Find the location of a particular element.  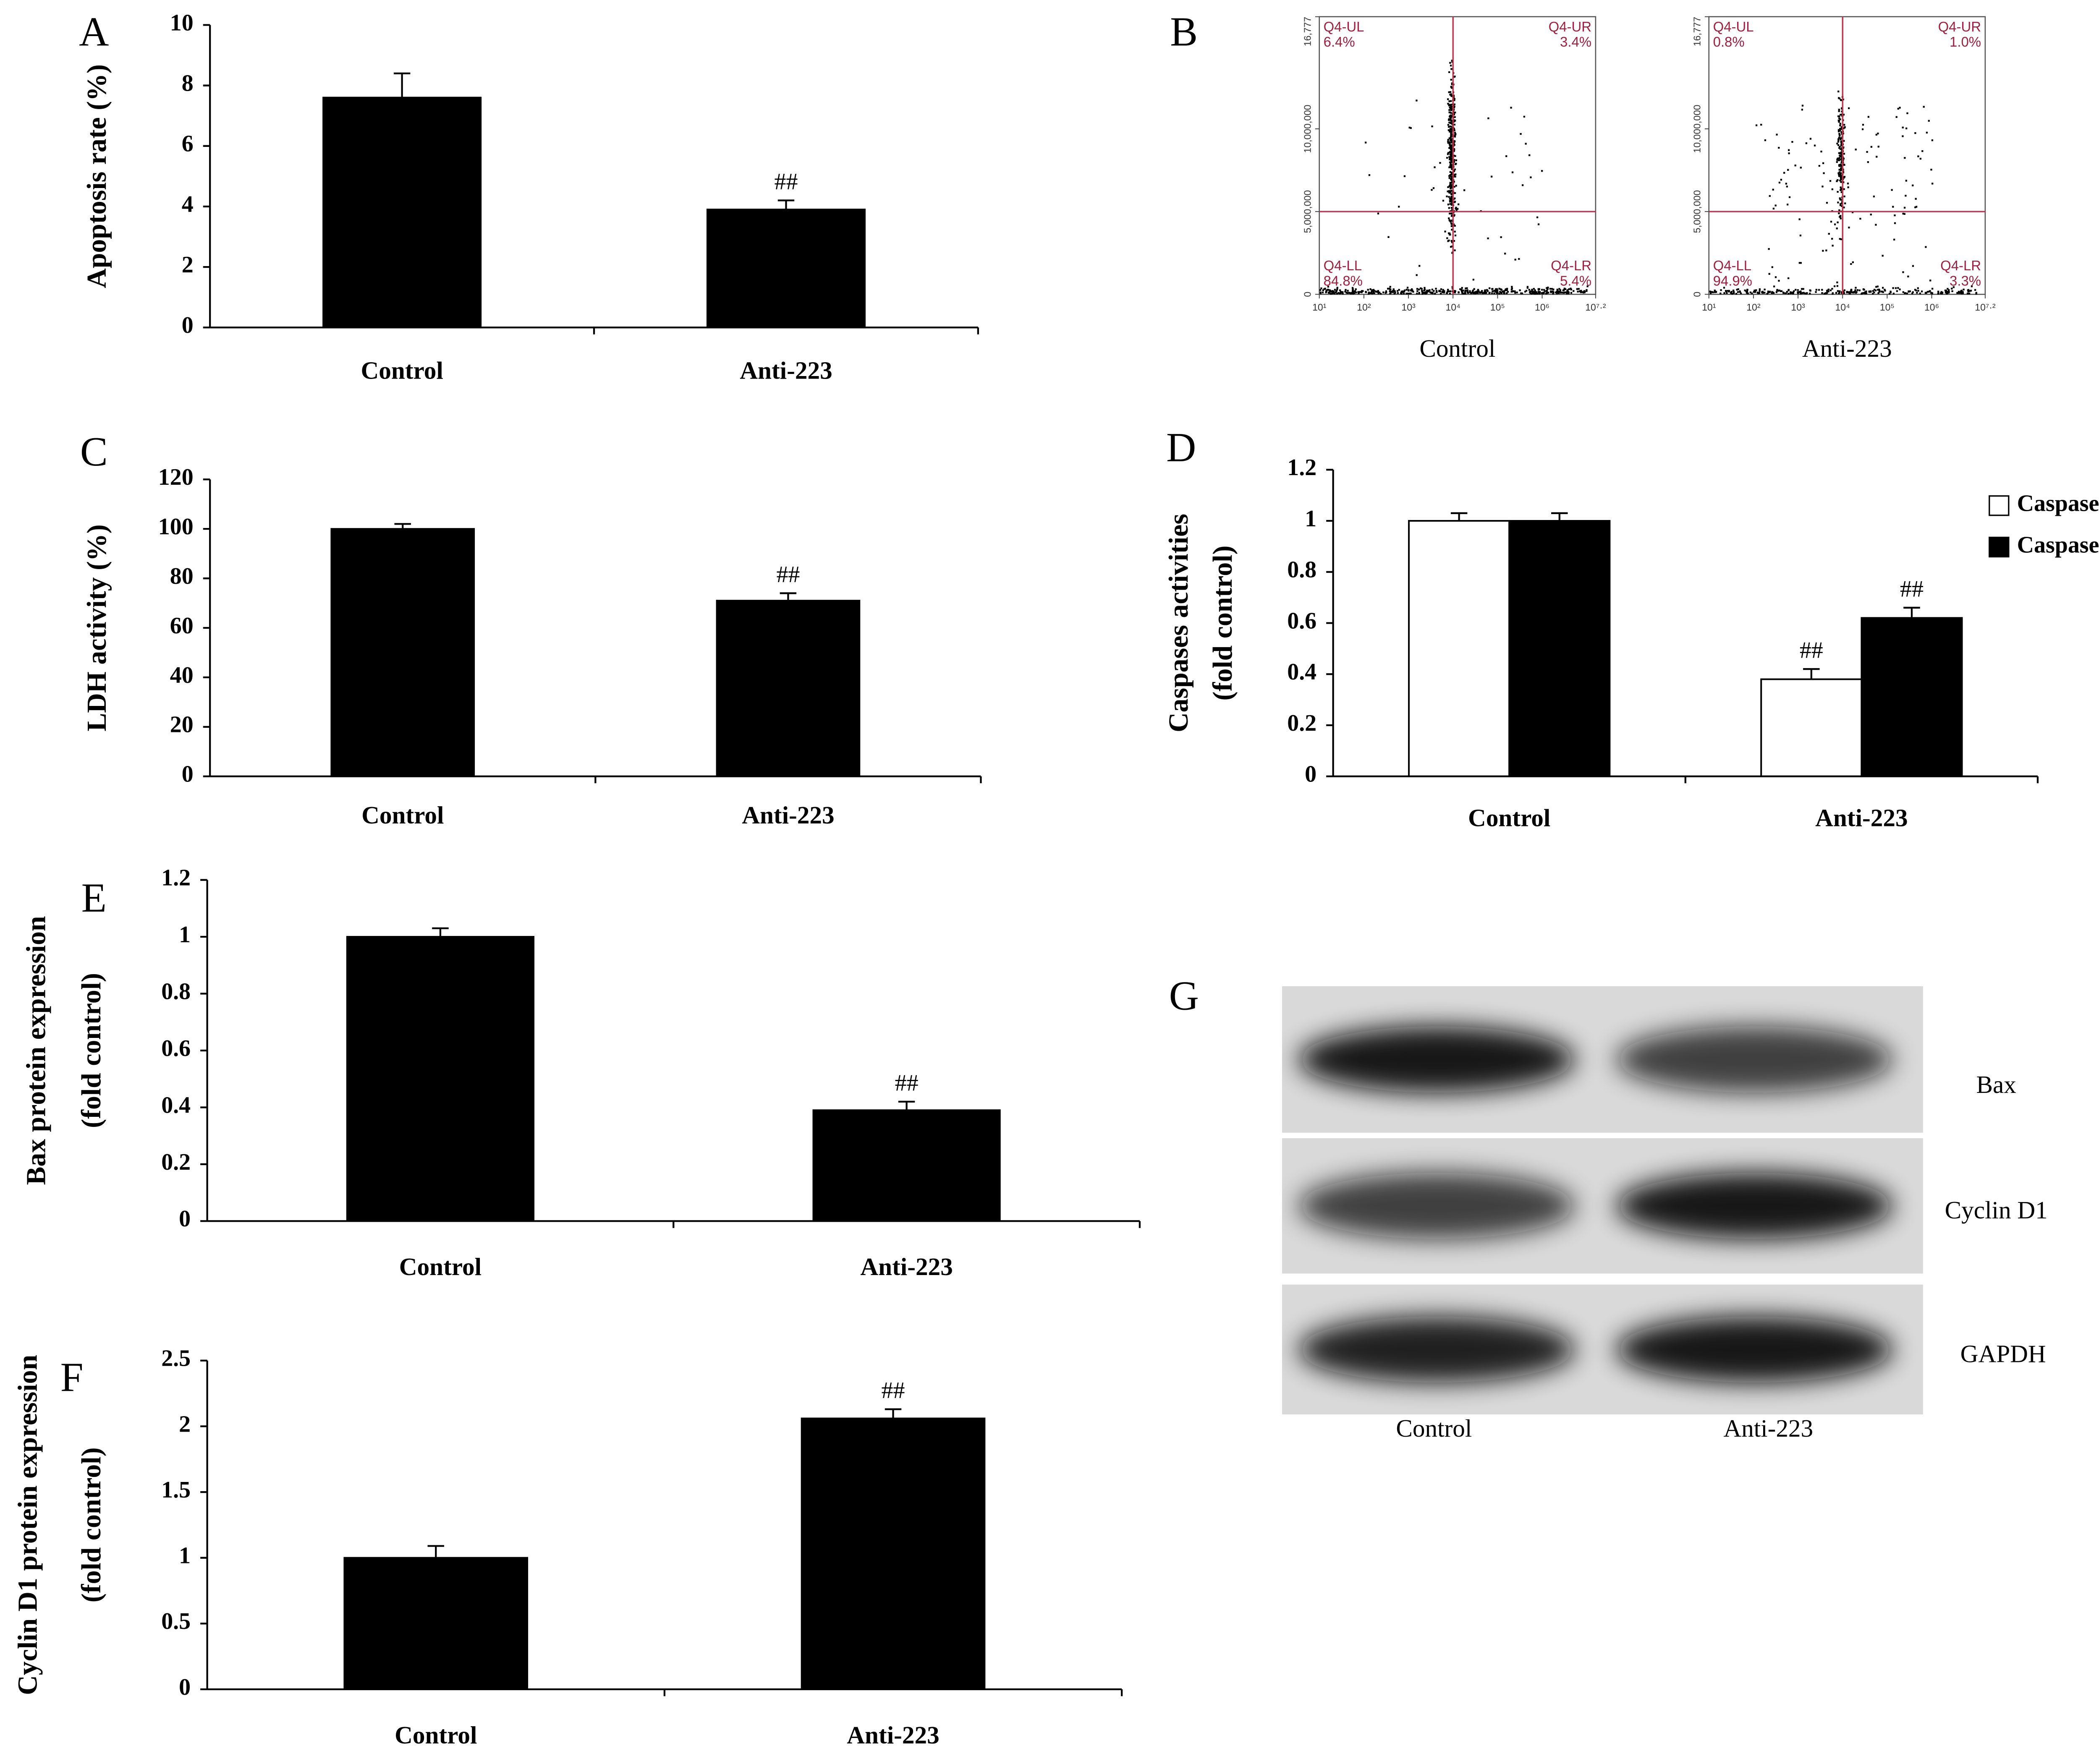

y-tick-label: 20 is located at coordinates (182, 725).